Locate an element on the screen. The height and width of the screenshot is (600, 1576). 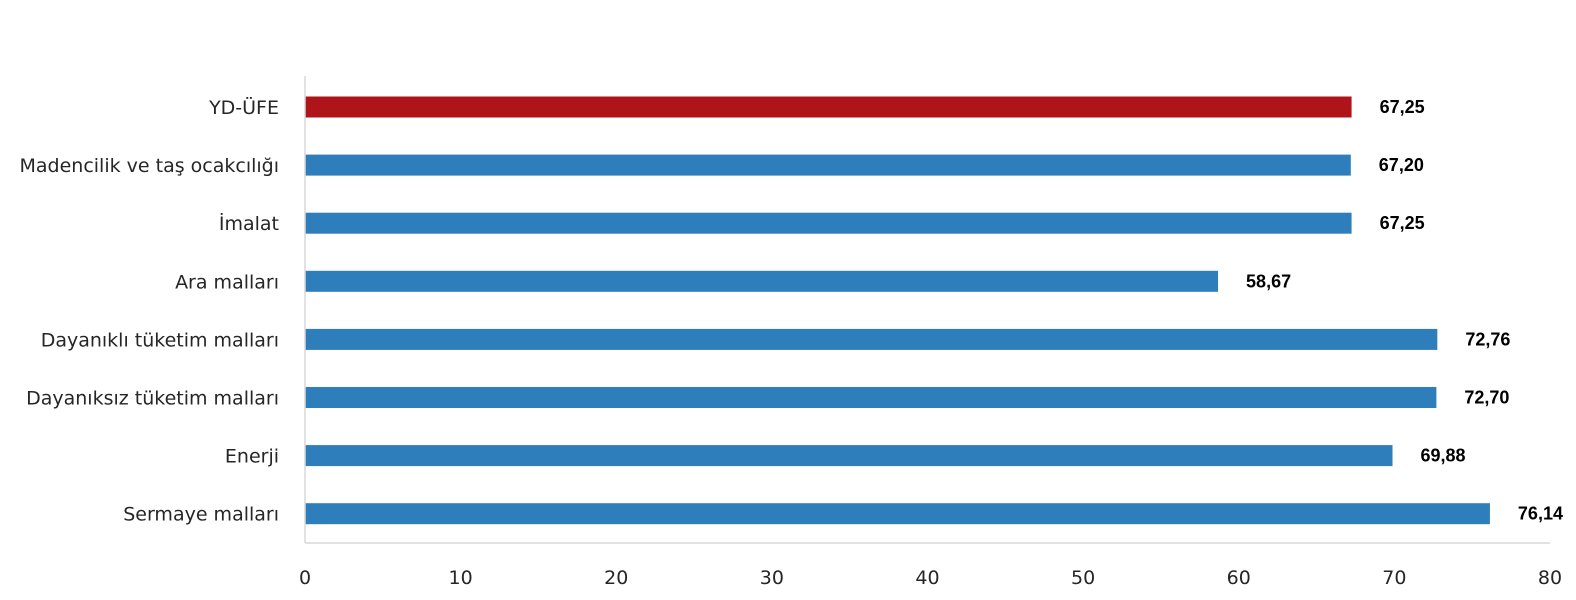
category-label: YD-ÜFE is located at coordinates (243, 107).